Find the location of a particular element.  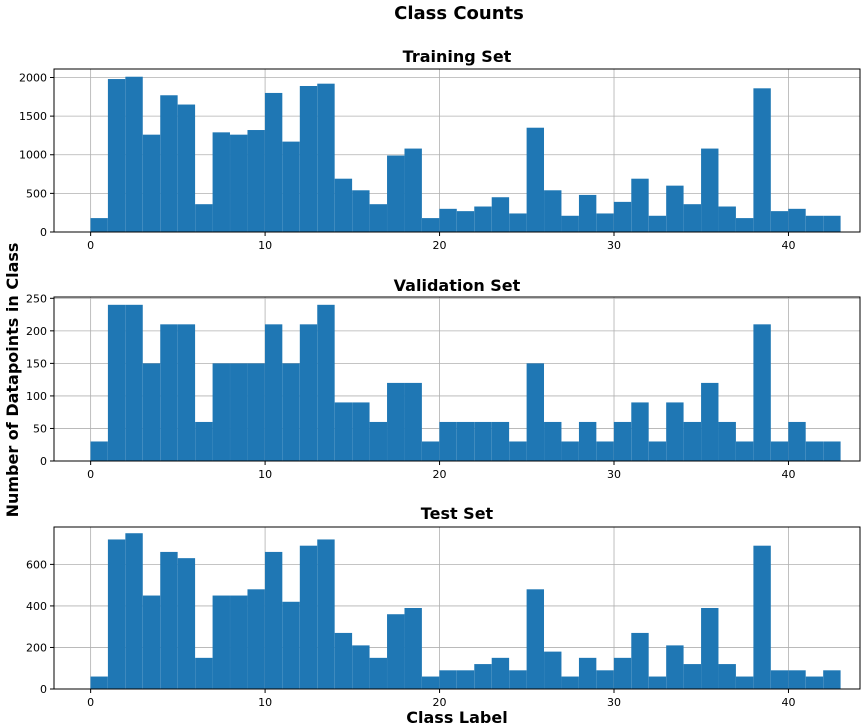

validation-set-xtick-label: 40 is located at coordinates (788, 474).